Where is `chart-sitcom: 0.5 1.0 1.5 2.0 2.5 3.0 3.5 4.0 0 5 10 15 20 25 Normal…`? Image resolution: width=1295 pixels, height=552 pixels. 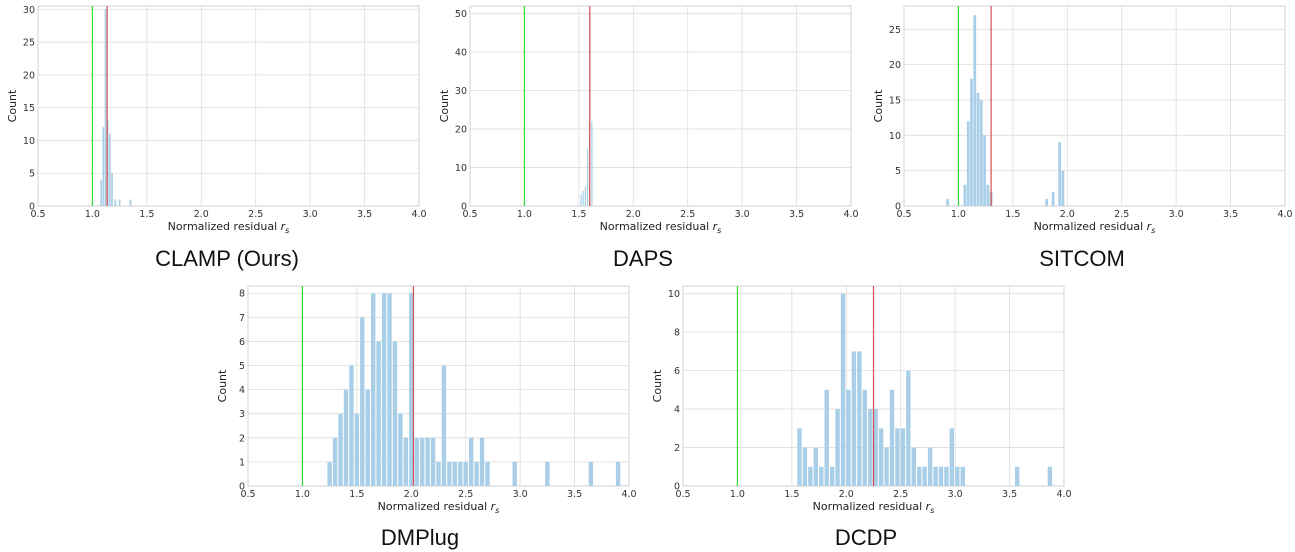
chart-sitcom: 0.5 1.0 1.5 2.0 2.5 3.0 3.5 4.0 0 5 10 15 20 25 Normal… is located at coordinates (1082, 120).